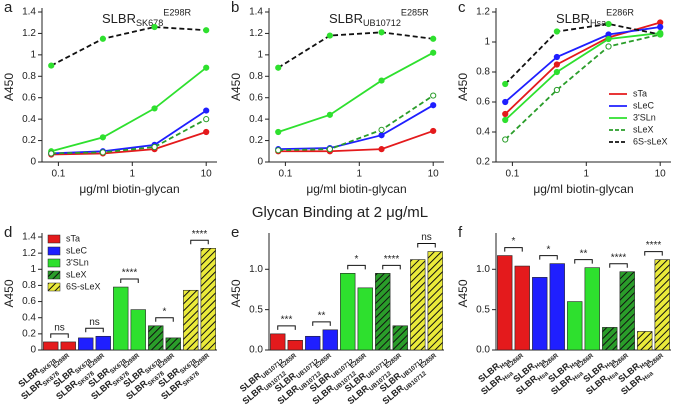 The width and height of the screenshot is (681, 416). Describe the element at coordinates (29, 317) in the screenshot. I see `y-tick-label: 0.4` at that location.